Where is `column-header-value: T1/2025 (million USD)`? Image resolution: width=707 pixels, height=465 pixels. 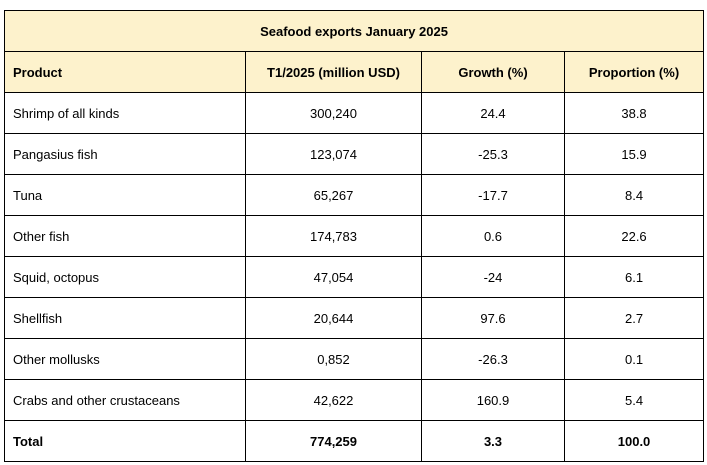 column-header-value: T1/2025 (million USD) is located at coordinates (333, 72).